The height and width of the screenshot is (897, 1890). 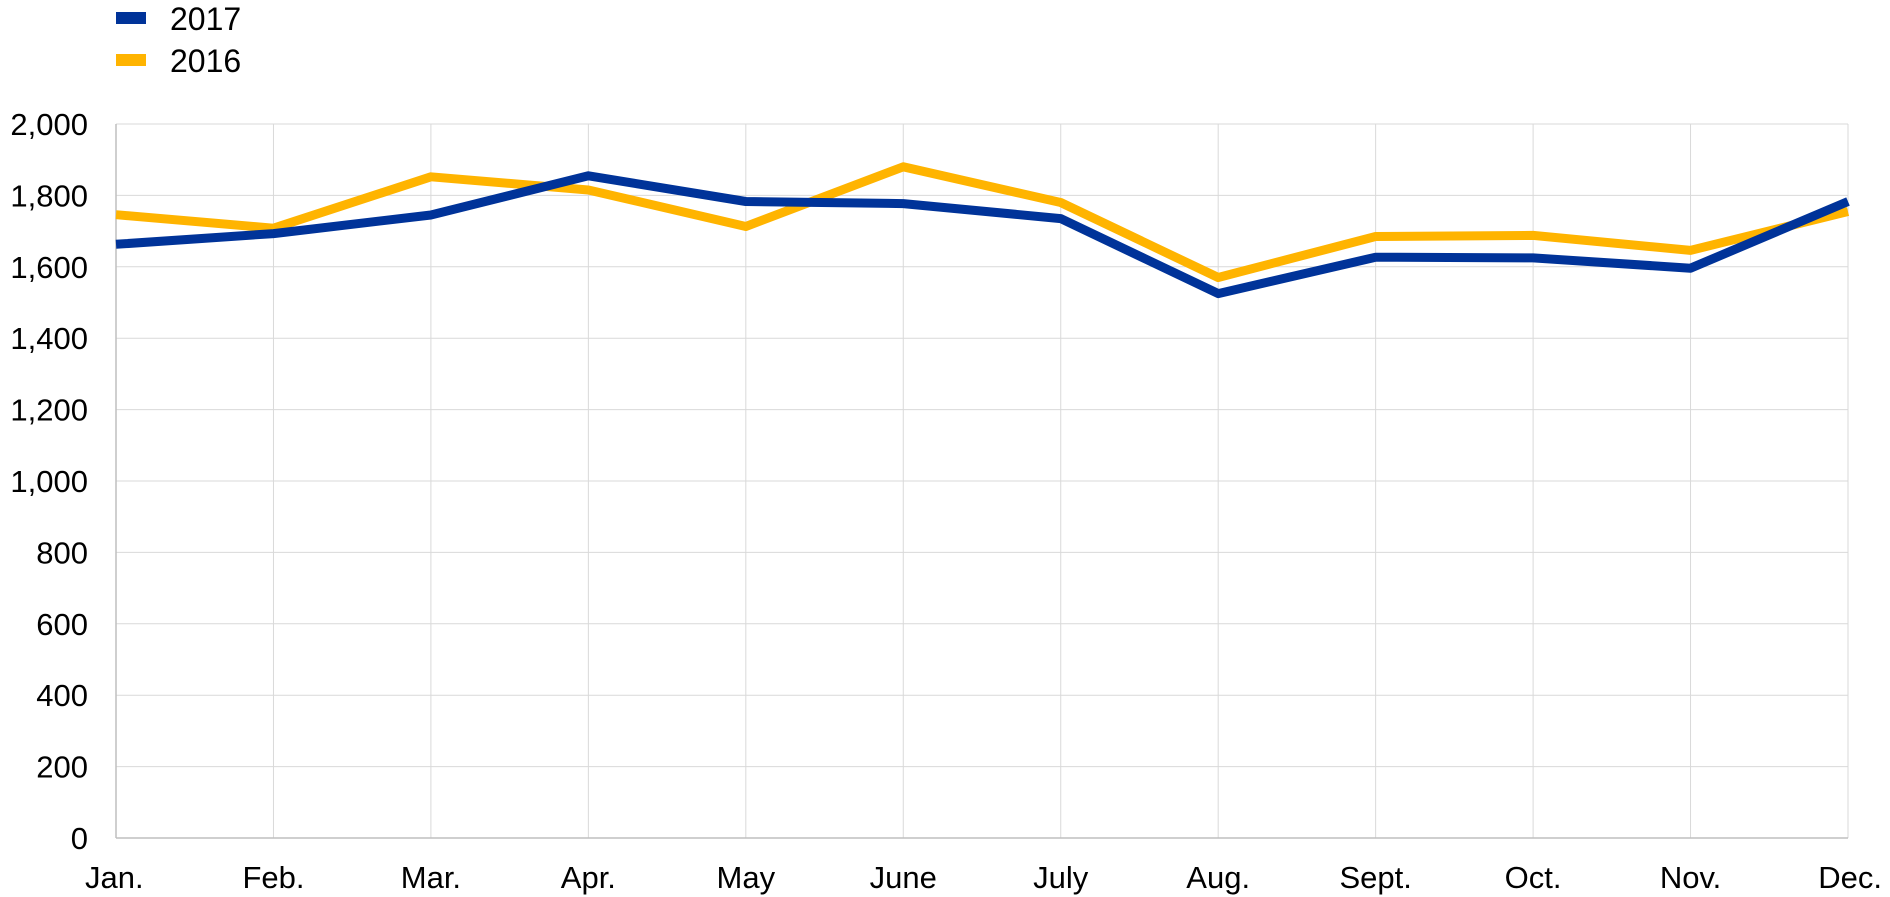 I want to click on x-tick-label: Apr., so click(x=588, y=877).